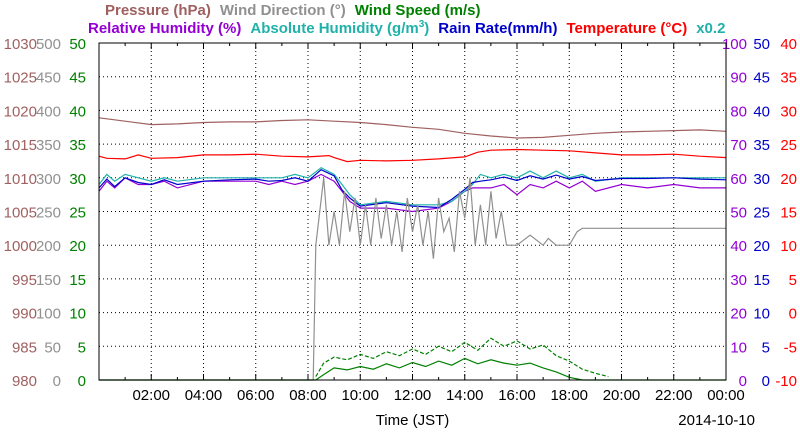 Image resolution: width=800 pixels, height=439 pixels. What do you see at coordinates (793, 314) in the screenshot?
I see `temperature-tick-label: 0` at bounding box center [793, 314].